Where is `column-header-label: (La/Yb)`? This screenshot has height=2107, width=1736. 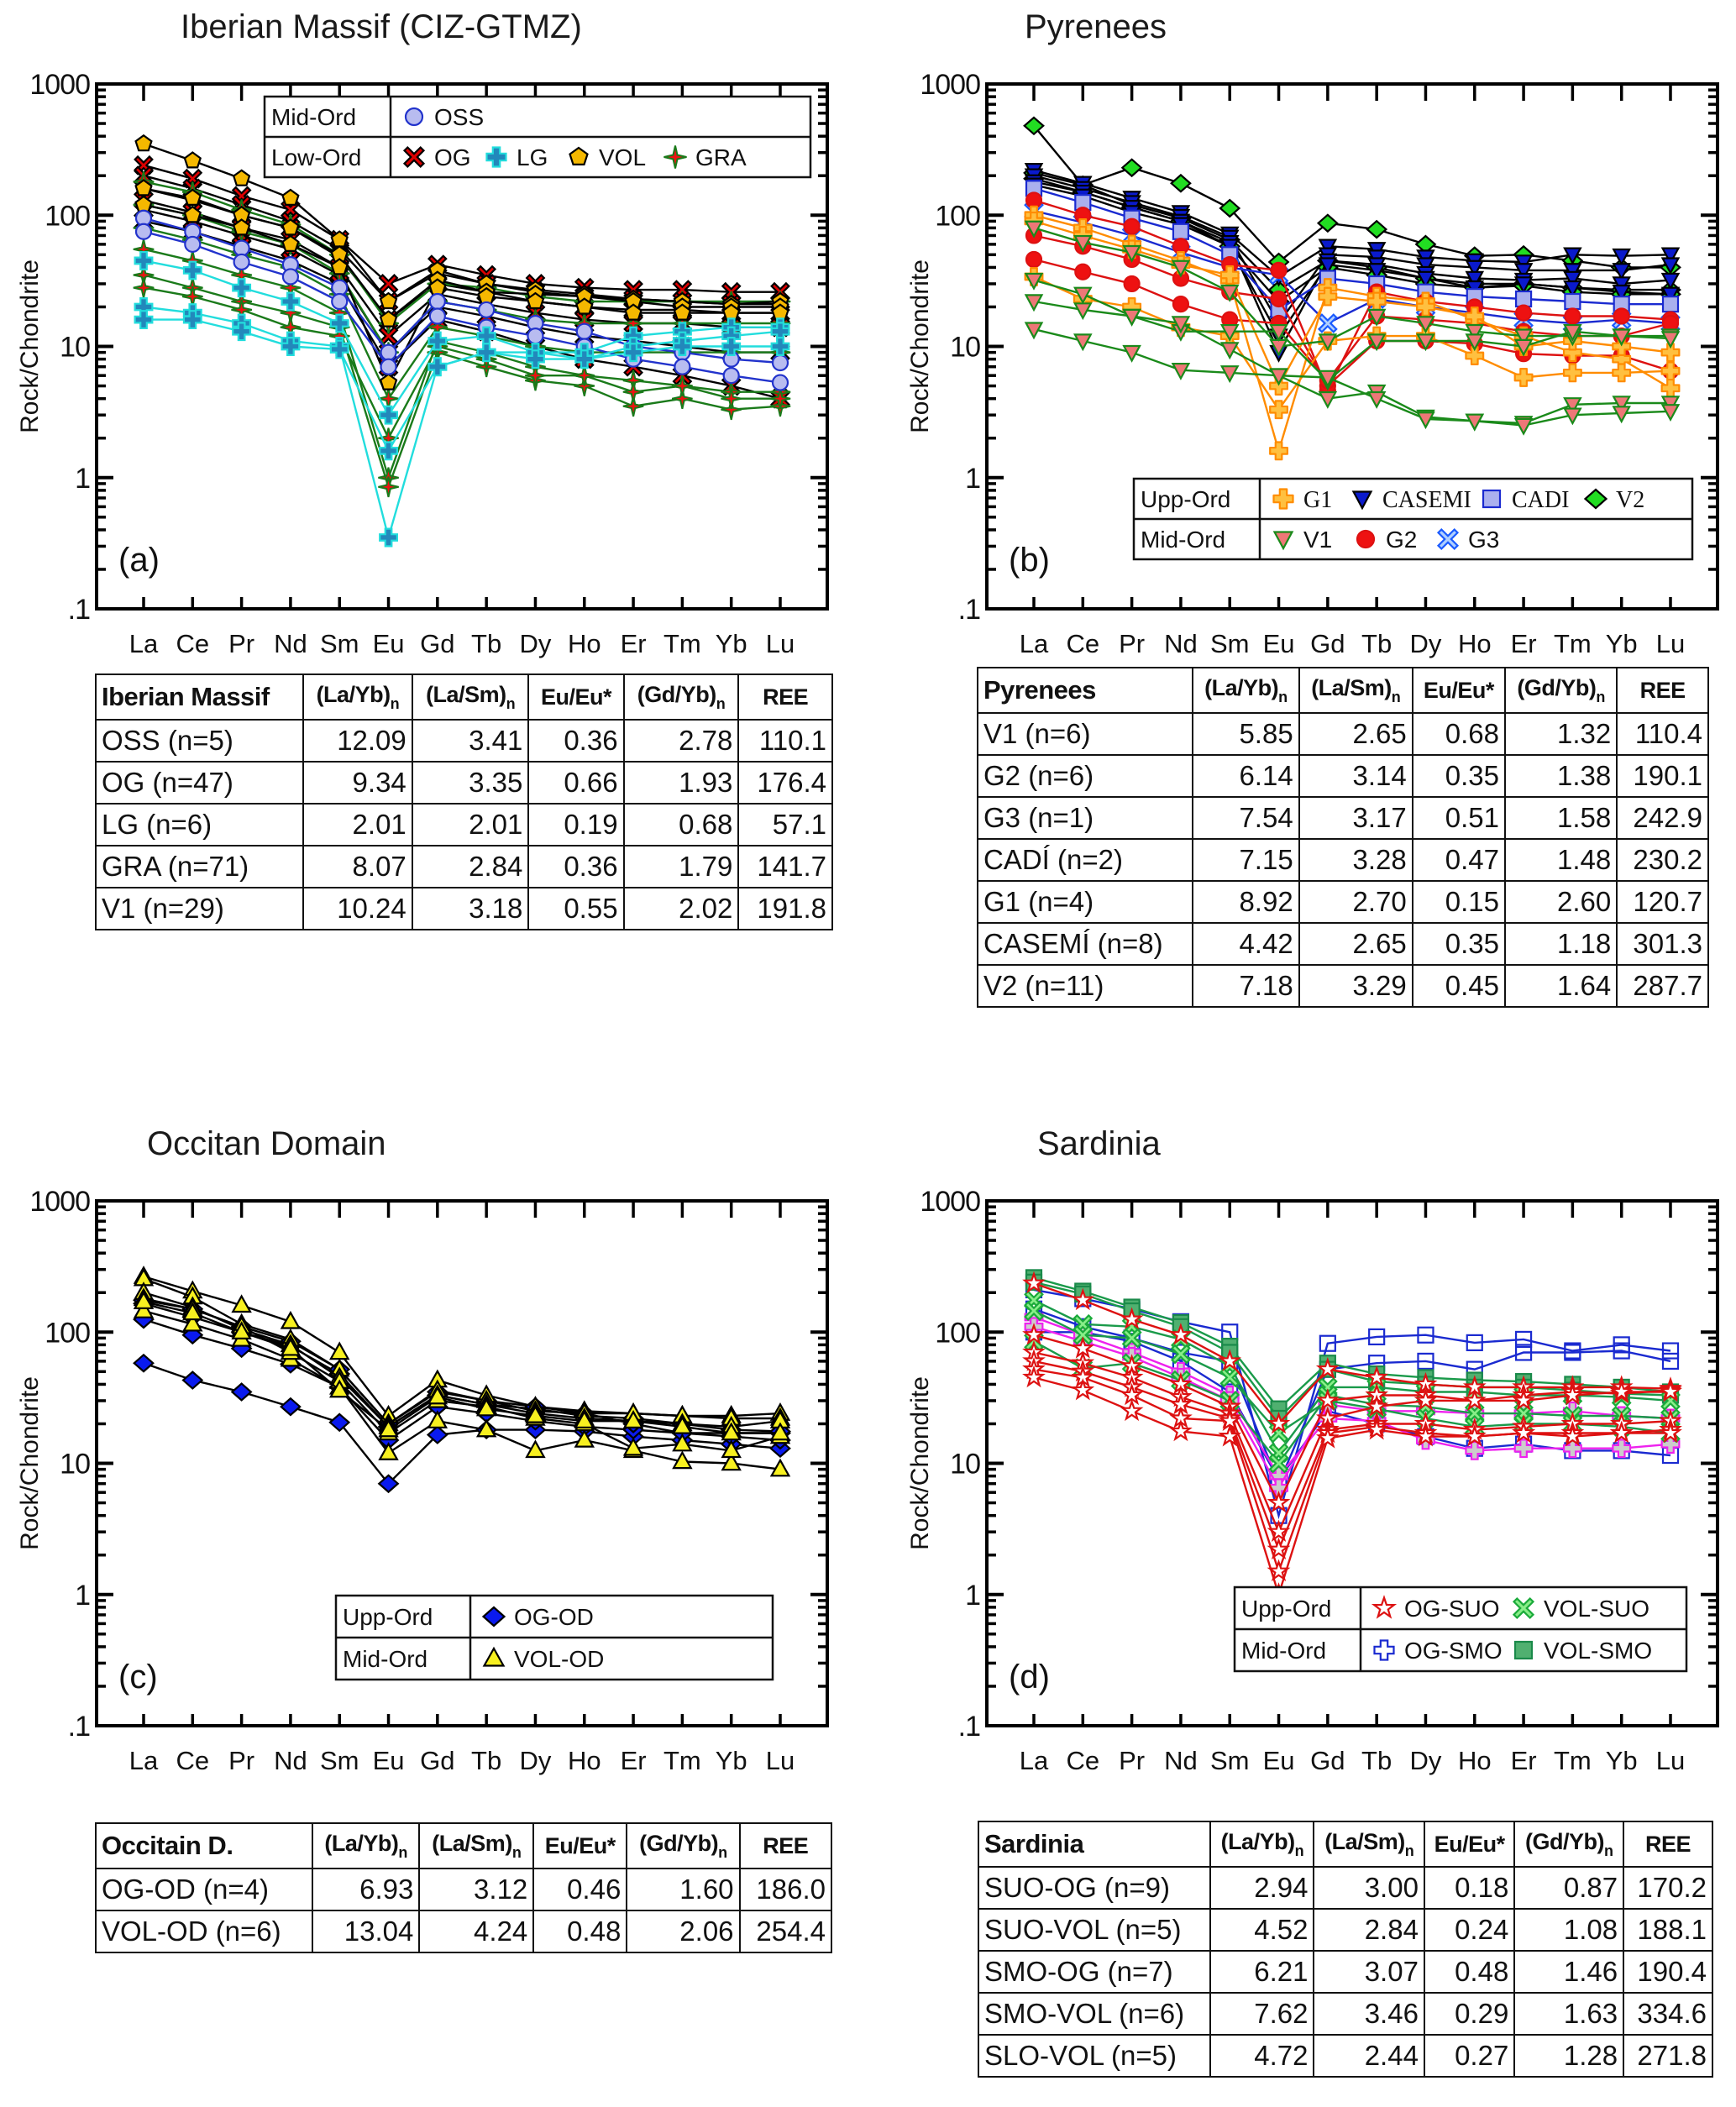 column-header-label: (La/Yb) is located at coordinates (1258, 1841).